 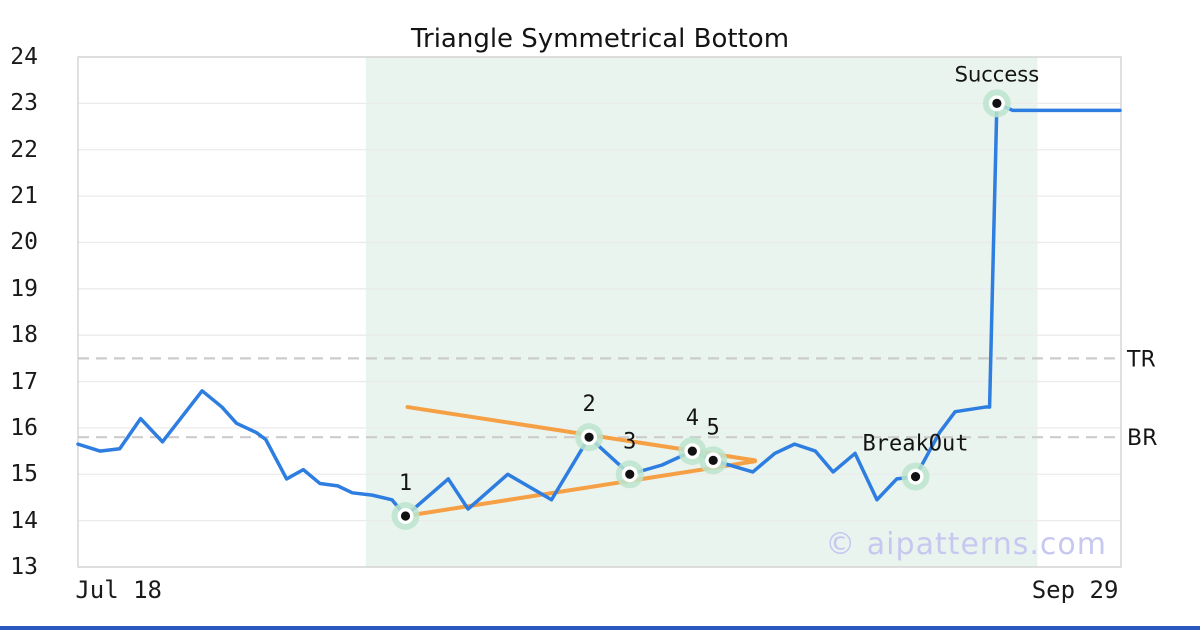 What do you see at coordinates (24, 427) in the screenshot?
I see `y-tick-label: 16` at bounding box center [24, 427].